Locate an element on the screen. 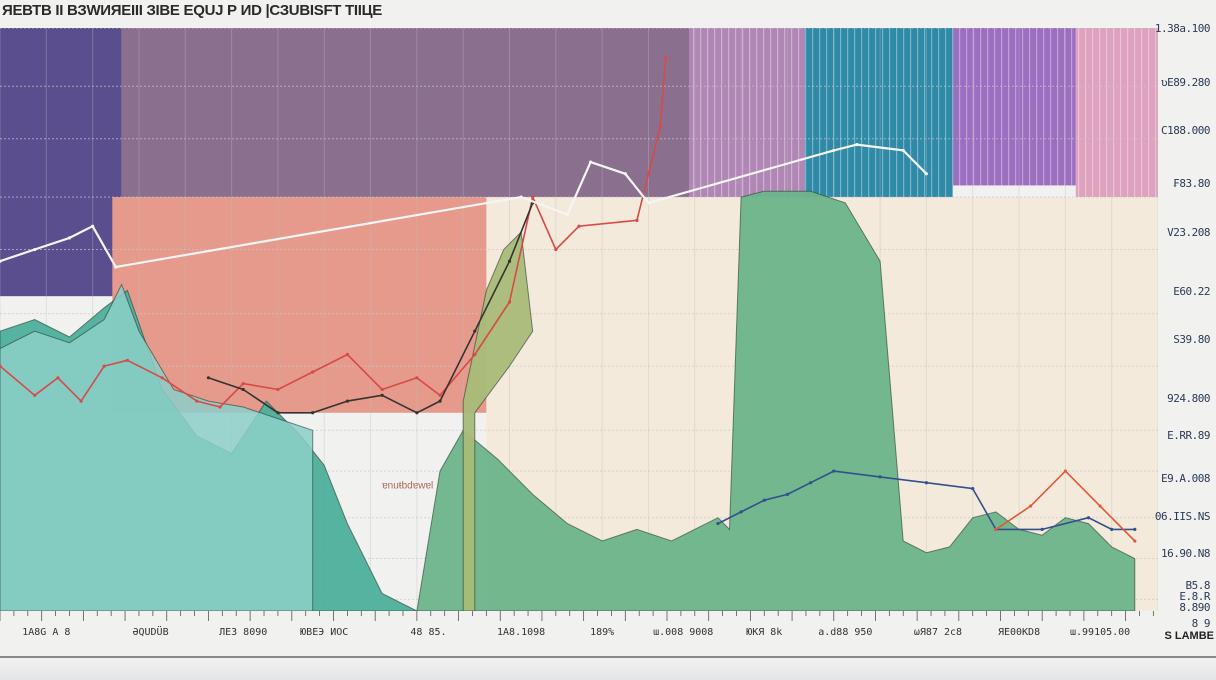  y-tick-label: 8 9 is located at coordinates (1201, 623).